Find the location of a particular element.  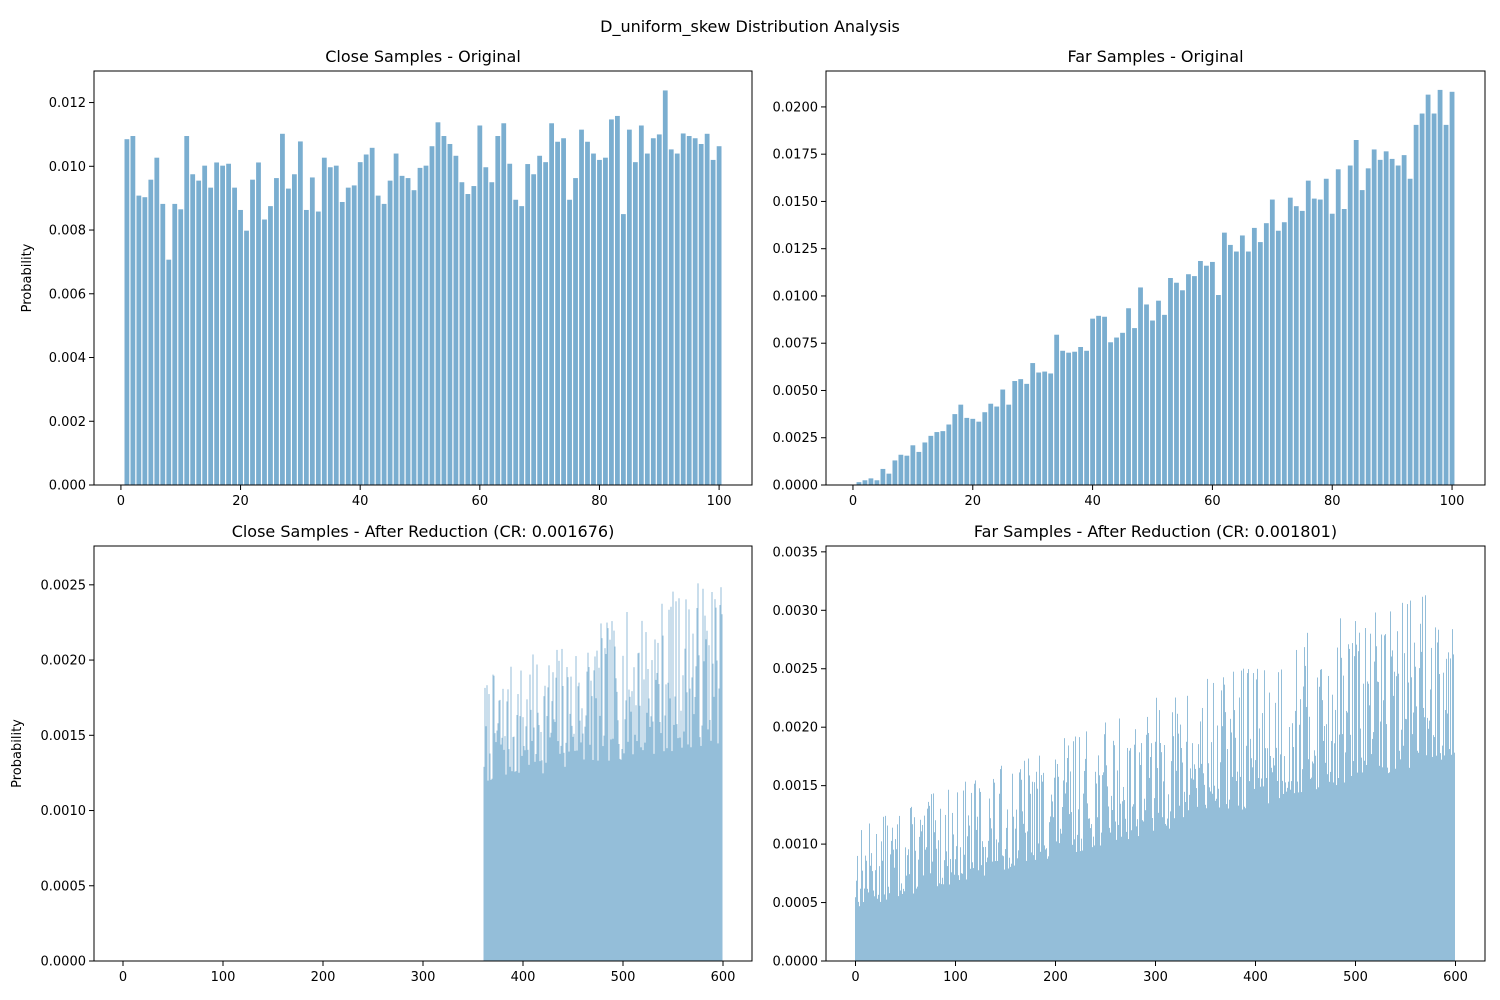

y-tick-label: 0.0100 is located at coordinates (796, 296).